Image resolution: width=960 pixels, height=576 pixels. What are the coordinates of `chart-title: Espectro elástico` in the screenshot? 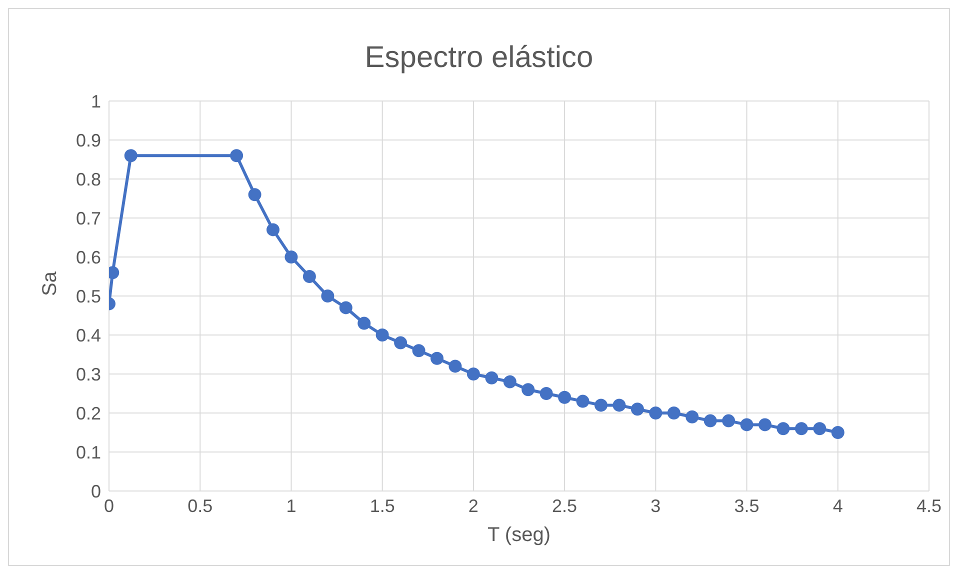 It's located at (479, 58).